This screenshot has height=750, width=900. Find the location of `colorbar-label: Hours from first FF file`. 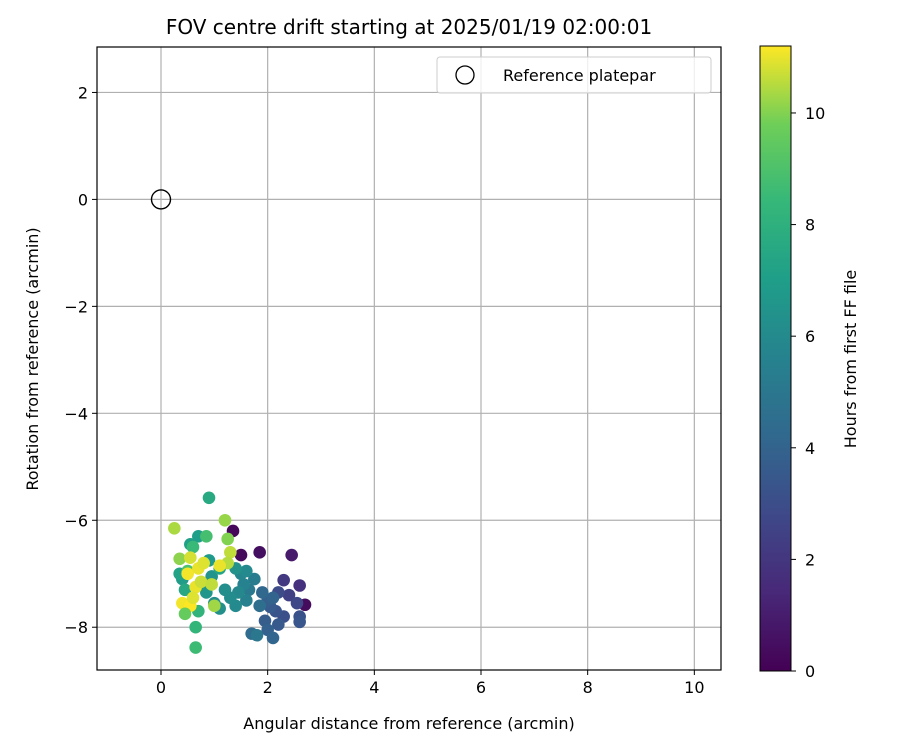

colorbar-label: Hours from first FF file is located at coordinates (850, 359).